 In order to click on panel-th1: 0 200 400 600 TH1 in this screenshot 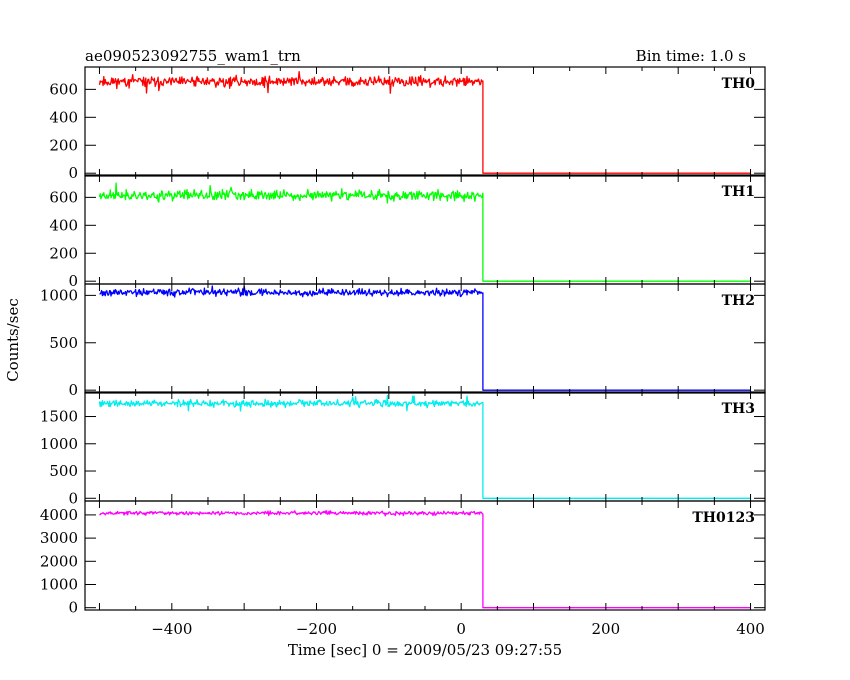, I will do `click(407, 232)`.